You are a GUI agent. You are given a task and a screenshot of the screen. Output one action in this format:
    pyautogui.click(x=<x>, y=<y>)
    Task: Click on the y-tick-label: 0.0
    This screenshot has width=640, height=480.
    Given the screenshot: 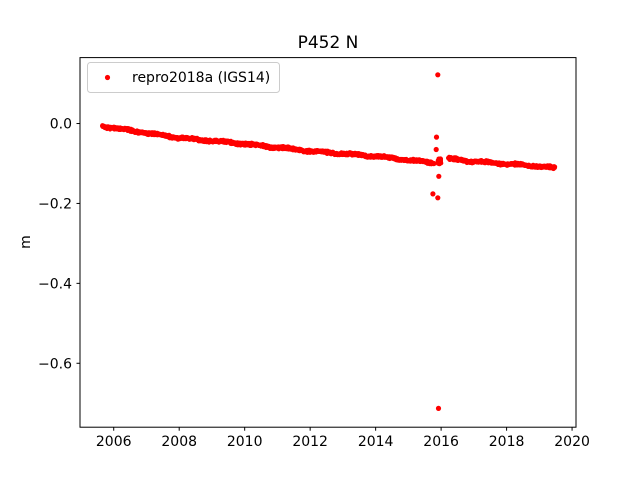 What is the action you would take?
    pyautogui.click(x=61, y=125)
    